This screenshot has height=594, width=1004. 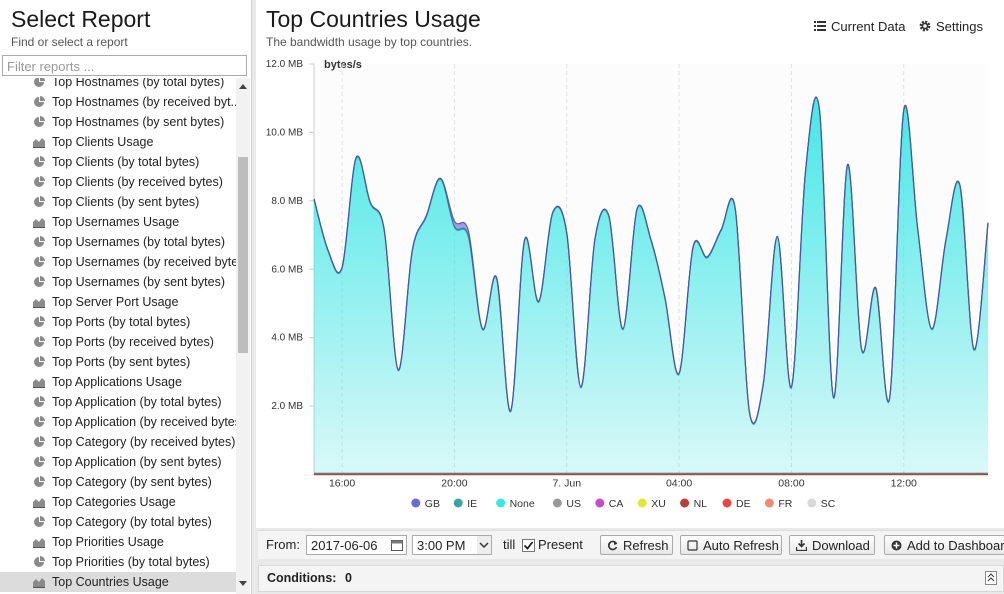 I want to click on report-label: Top Usernames Usage, so click(x=116, y=222).